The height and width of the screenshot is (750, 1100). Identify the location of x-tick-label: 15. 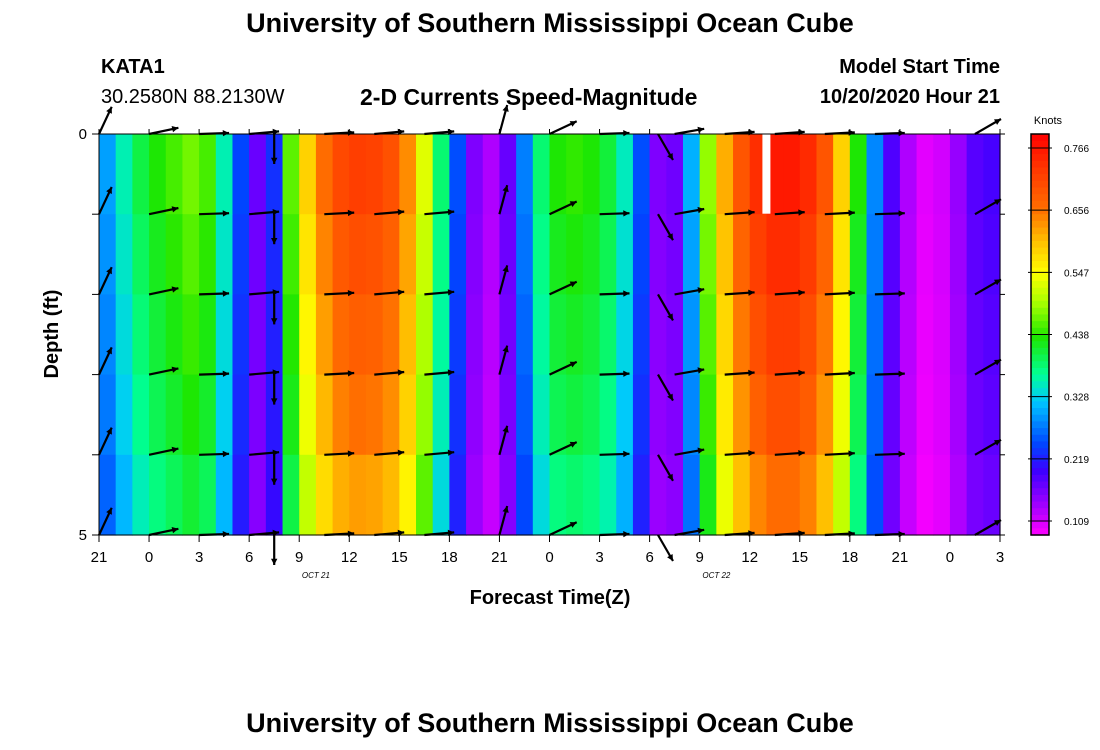
(799, 557).